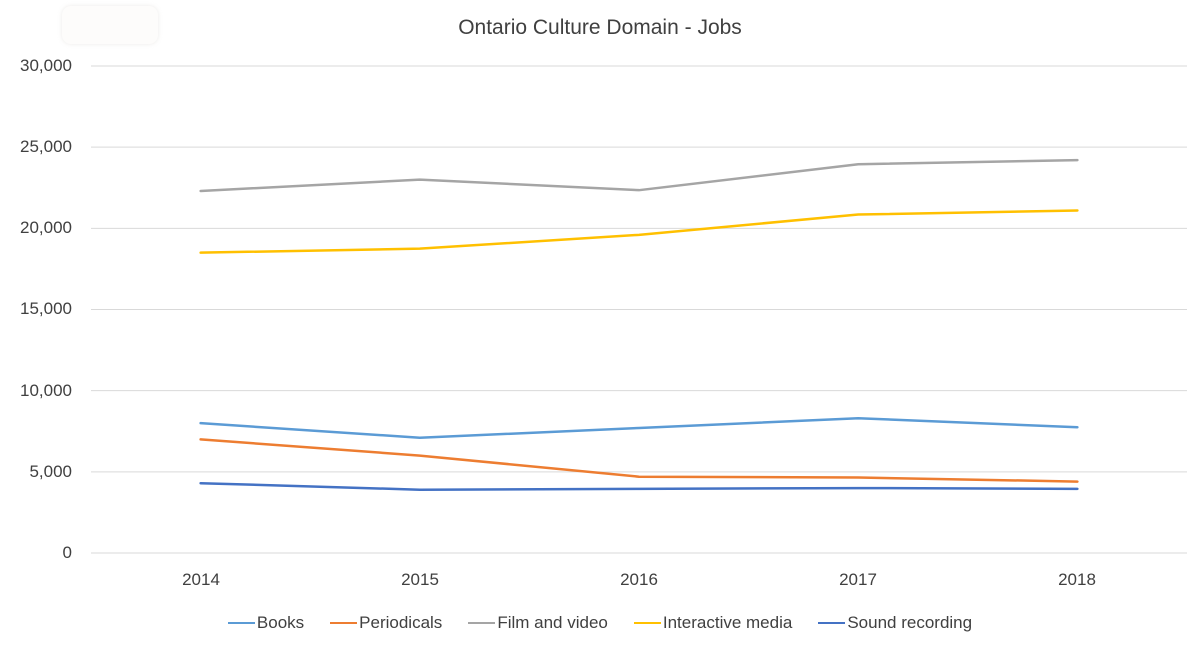 The height and width of the screenshot is (652, 1200). I want to click on legend-item-interactive-media: Interactive media, so click(713, 623).